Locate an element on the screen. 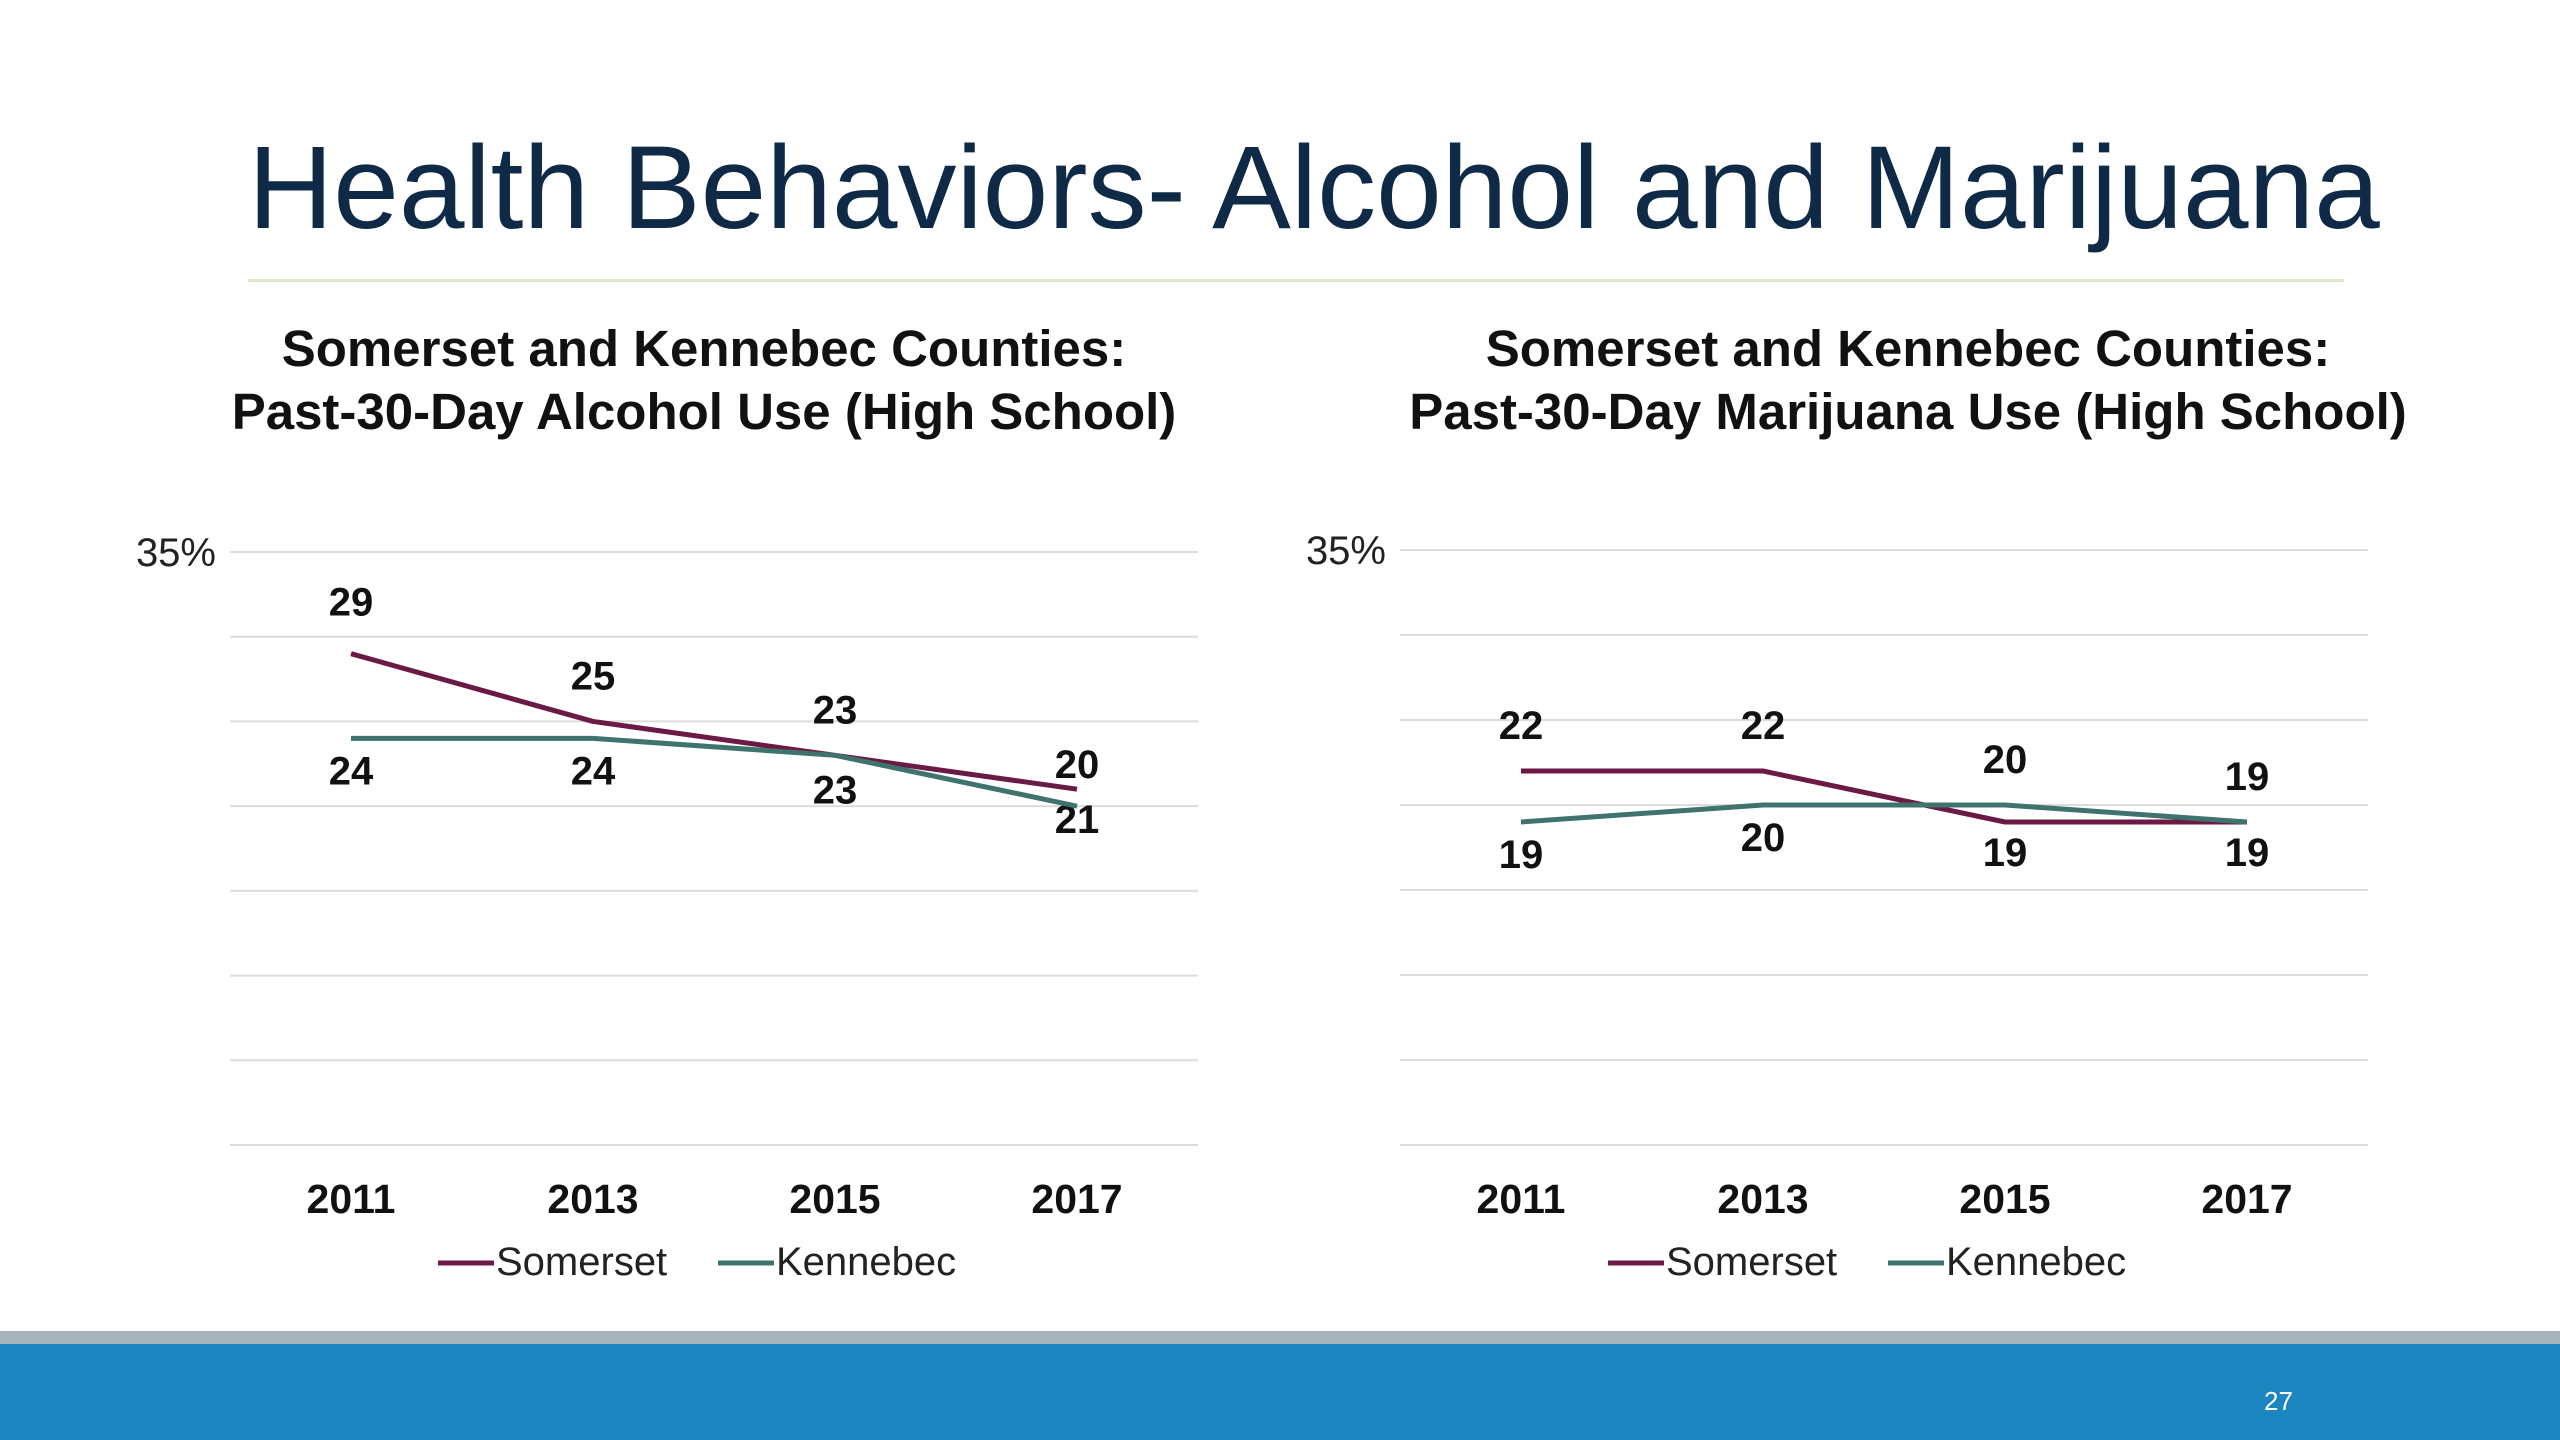 The height and width of the screenshot is (1440, 2560). slide-title: Health Behaviors- Alcohol and Marijuana is located at coordinates (1314, 188).